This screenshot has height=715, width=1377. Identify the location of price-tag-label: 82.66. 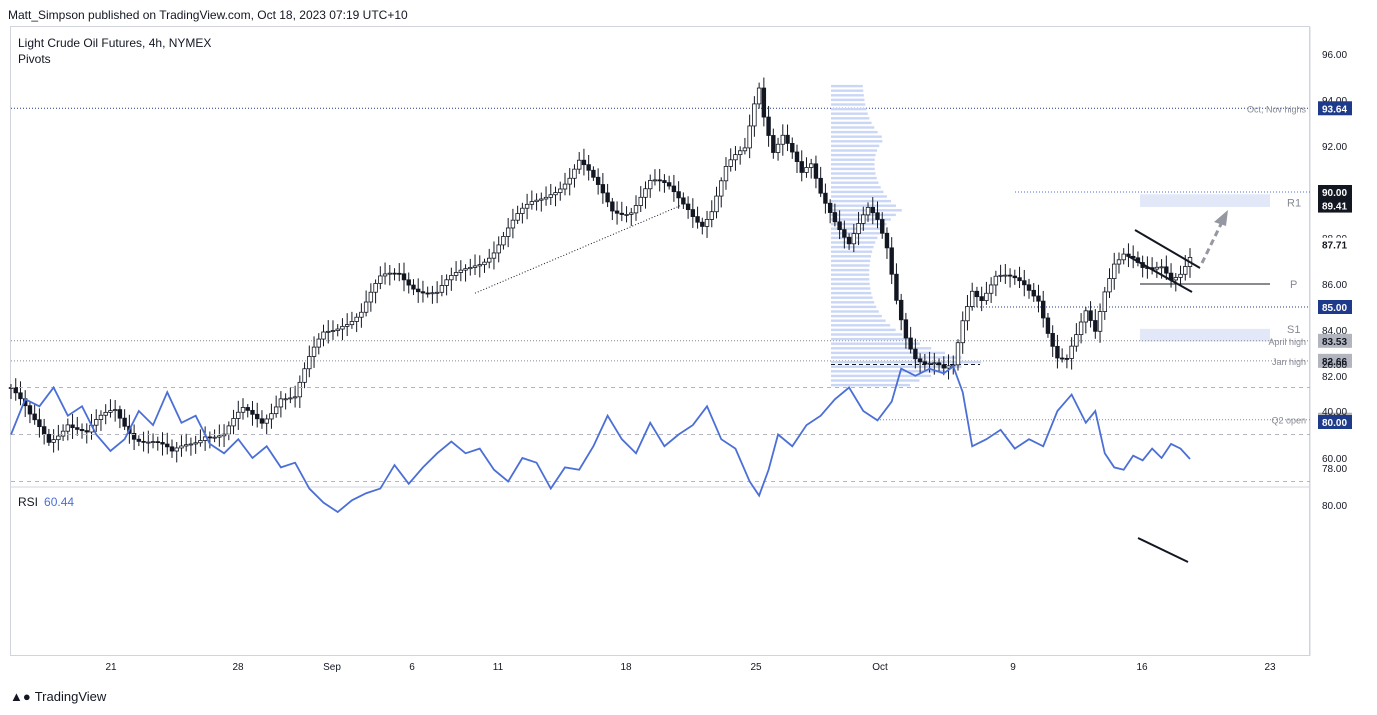
(1334, 362).